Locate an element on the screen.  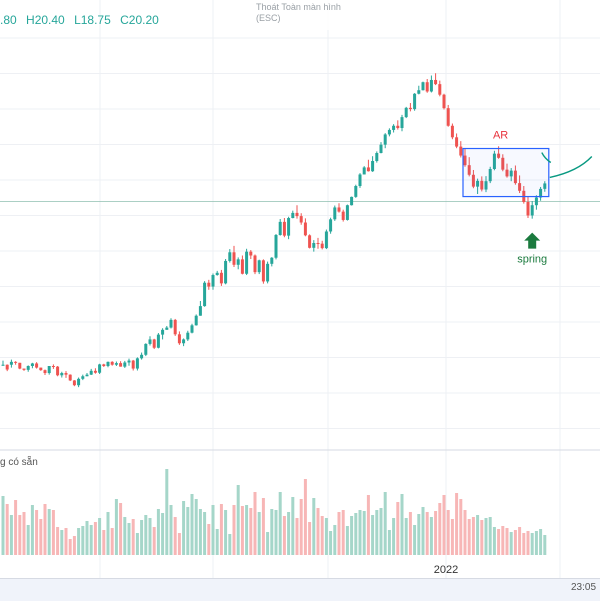
time-axis-footer is located at coordinates (300, 589).